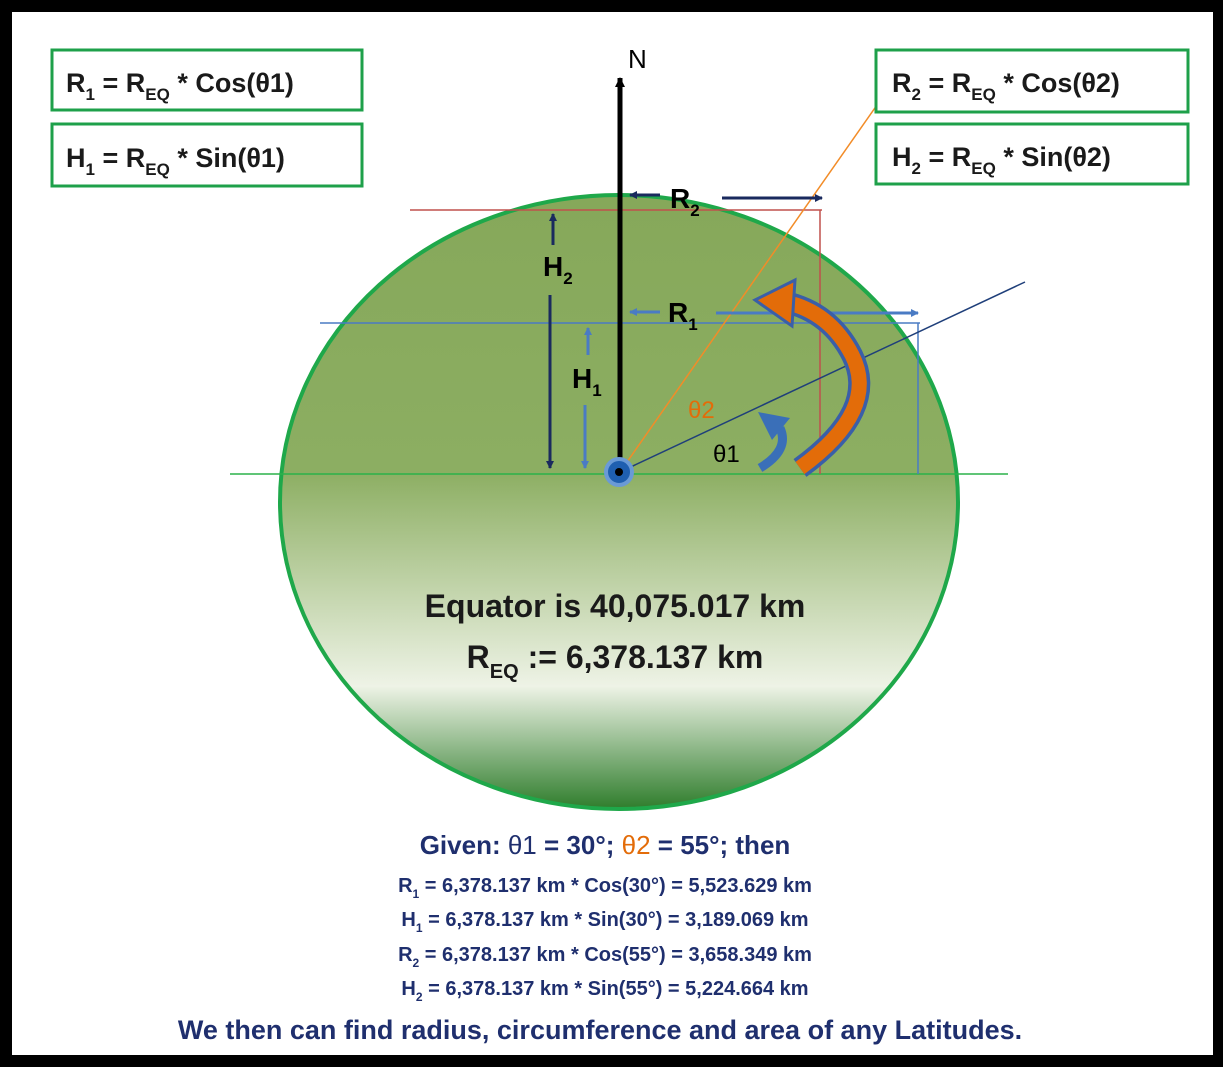  Describe the element at coordinates (585, 845) in the screenshot. I see `given-part: 30°` at that location.